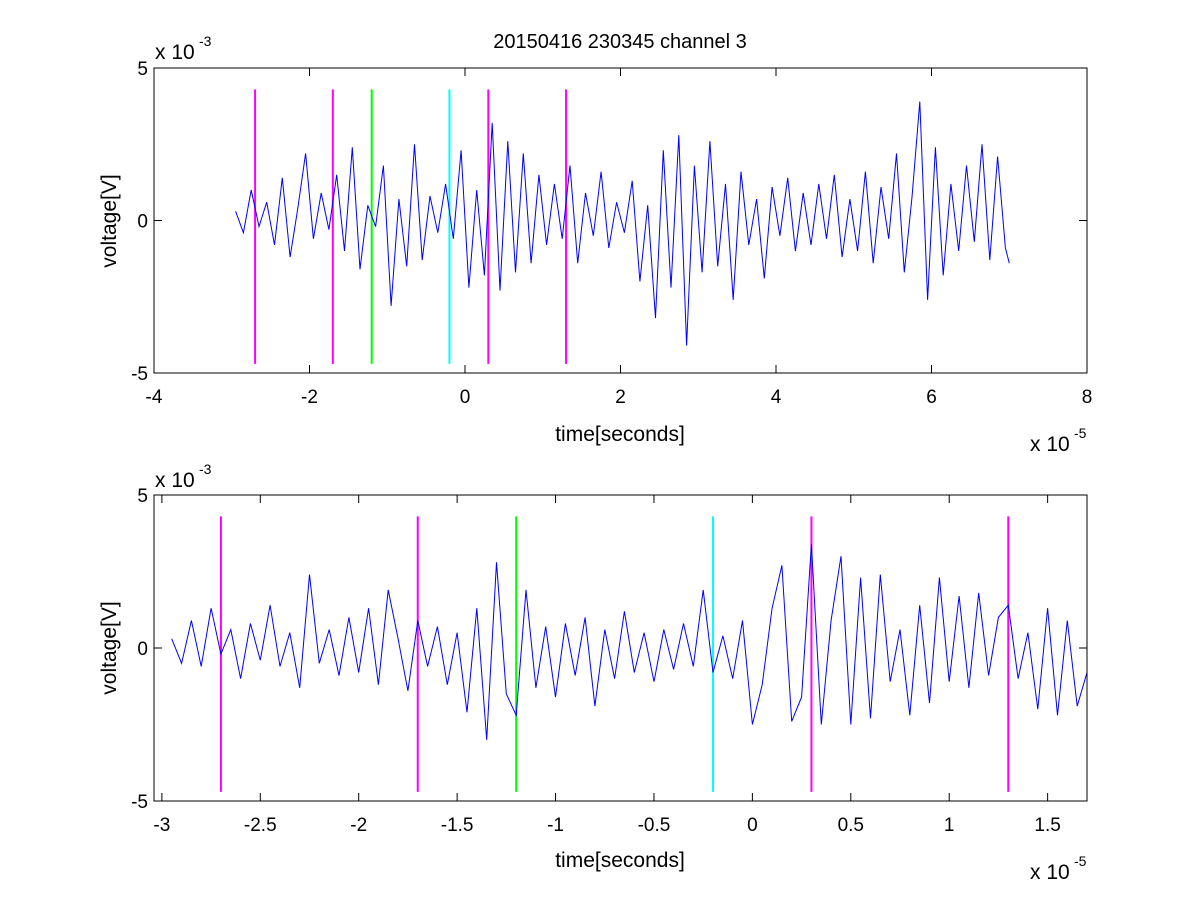 The height and width of the screenshot is (901, 1200). What do you see at coordinates (1080, 861) in the screenshot?
I see `bottom-x-exponent-power: -5` at bounding box center [1080, 861].